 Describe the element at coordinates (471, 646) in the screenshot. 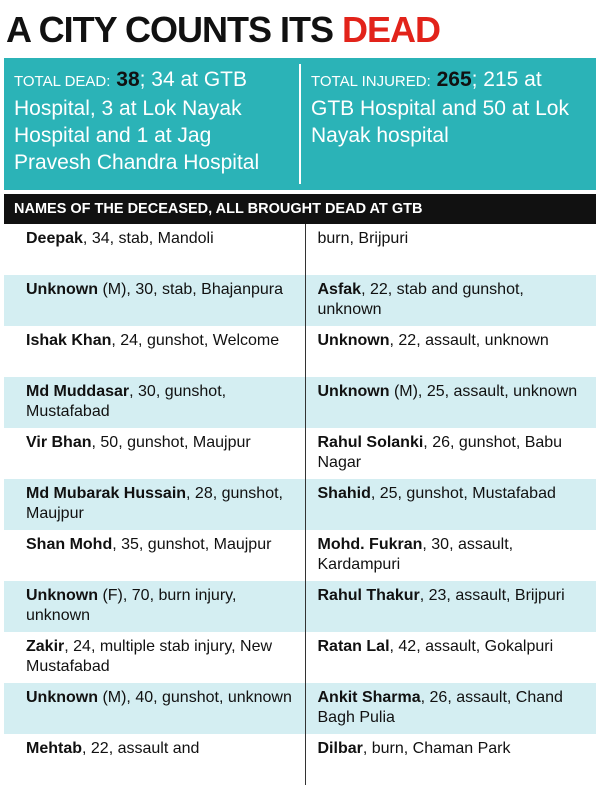

I see `deceased-details: , 42, assault, Gokalpuri` at that location.